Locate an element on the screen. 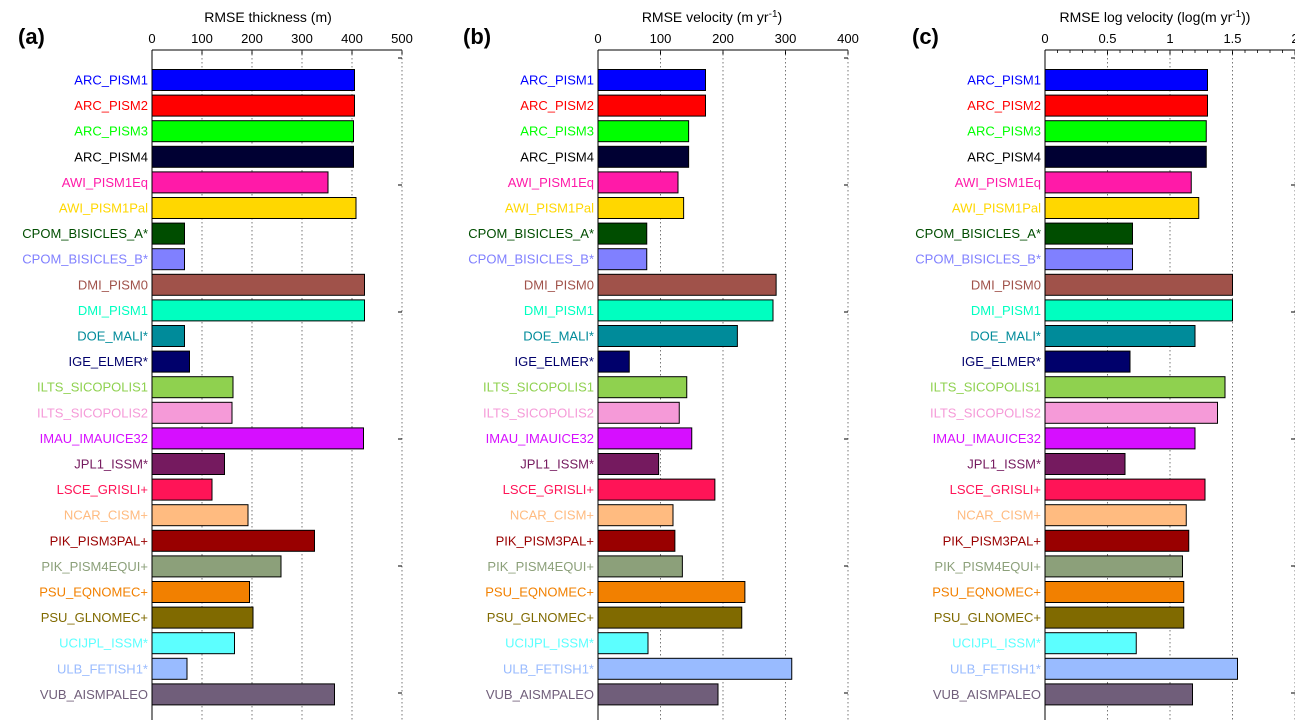 This screenshot has height=720, width=1295. category-label: ILTS_SICOPOLIS2 is located at coordinates (985, 412).